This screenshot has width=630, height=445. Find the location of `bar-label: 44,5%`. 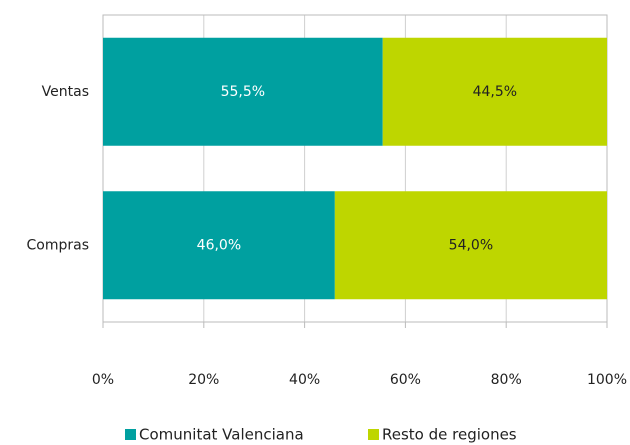

bar-label: 44,5% is located at coordinates (495, 92).